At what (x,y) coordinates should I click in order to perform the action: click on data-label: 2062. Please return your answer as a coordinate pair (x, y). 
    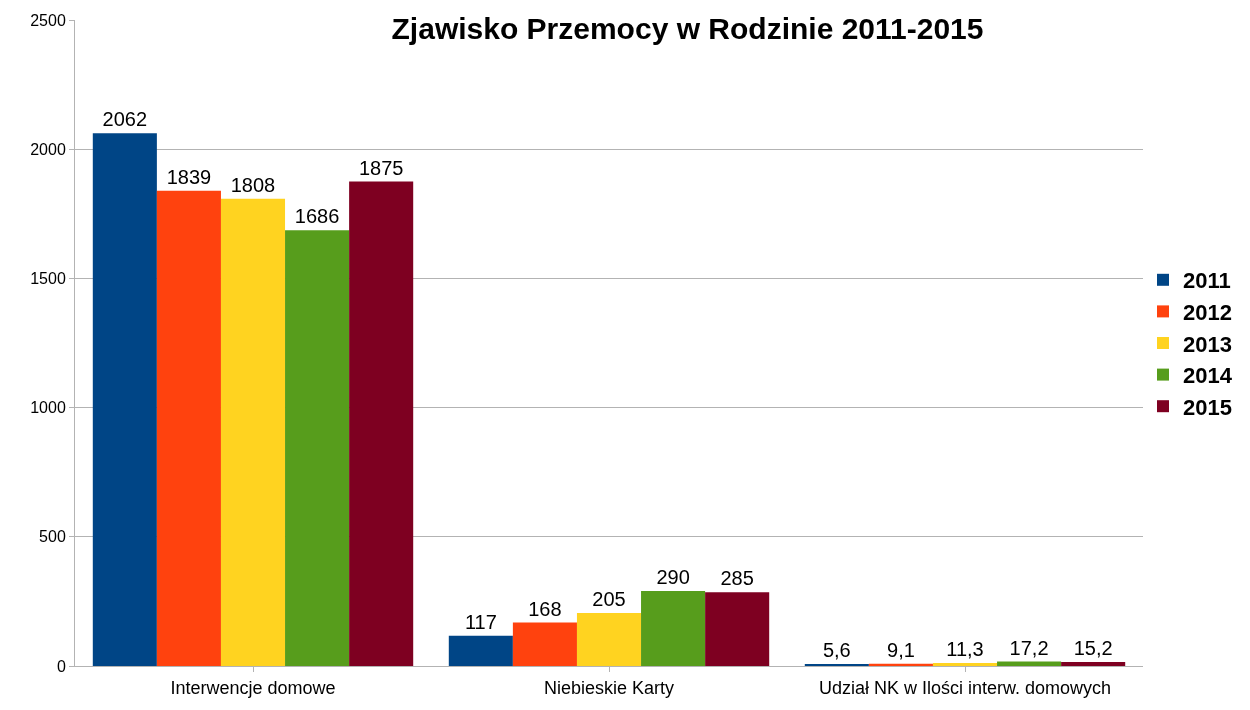
    Looking at the image, I should click on (125, 119).